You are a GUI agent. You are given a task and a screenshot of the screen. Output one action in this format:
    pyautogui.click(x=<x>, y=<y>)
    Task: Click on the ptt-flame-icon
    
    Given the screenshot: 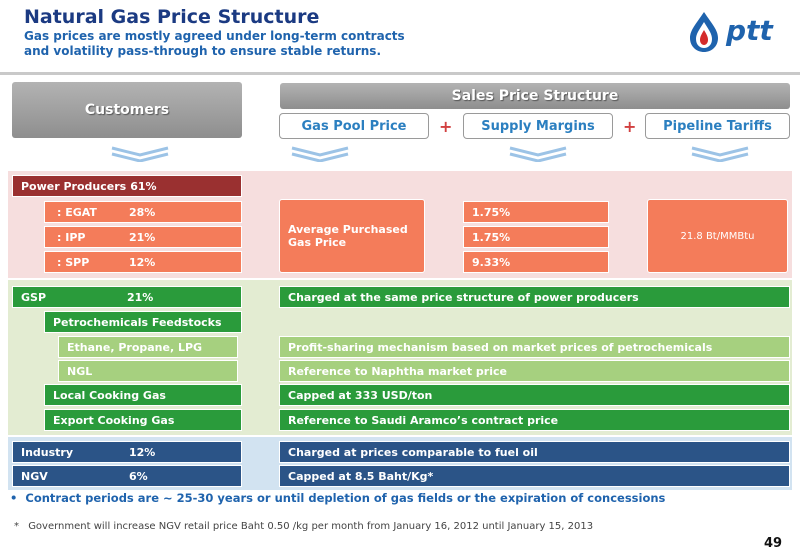 What is the action you would take?
    pyautogui.click(x=704, y=32)
    